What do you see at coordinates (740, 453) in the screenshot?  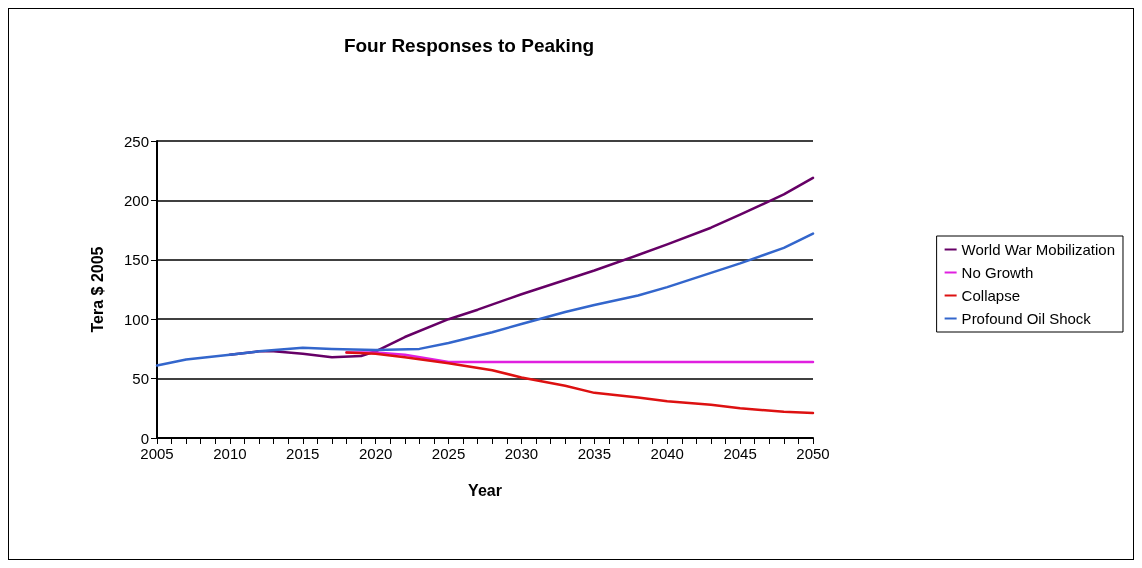 I see `x-tick-label: 2045` at bounding box center [740, 453].